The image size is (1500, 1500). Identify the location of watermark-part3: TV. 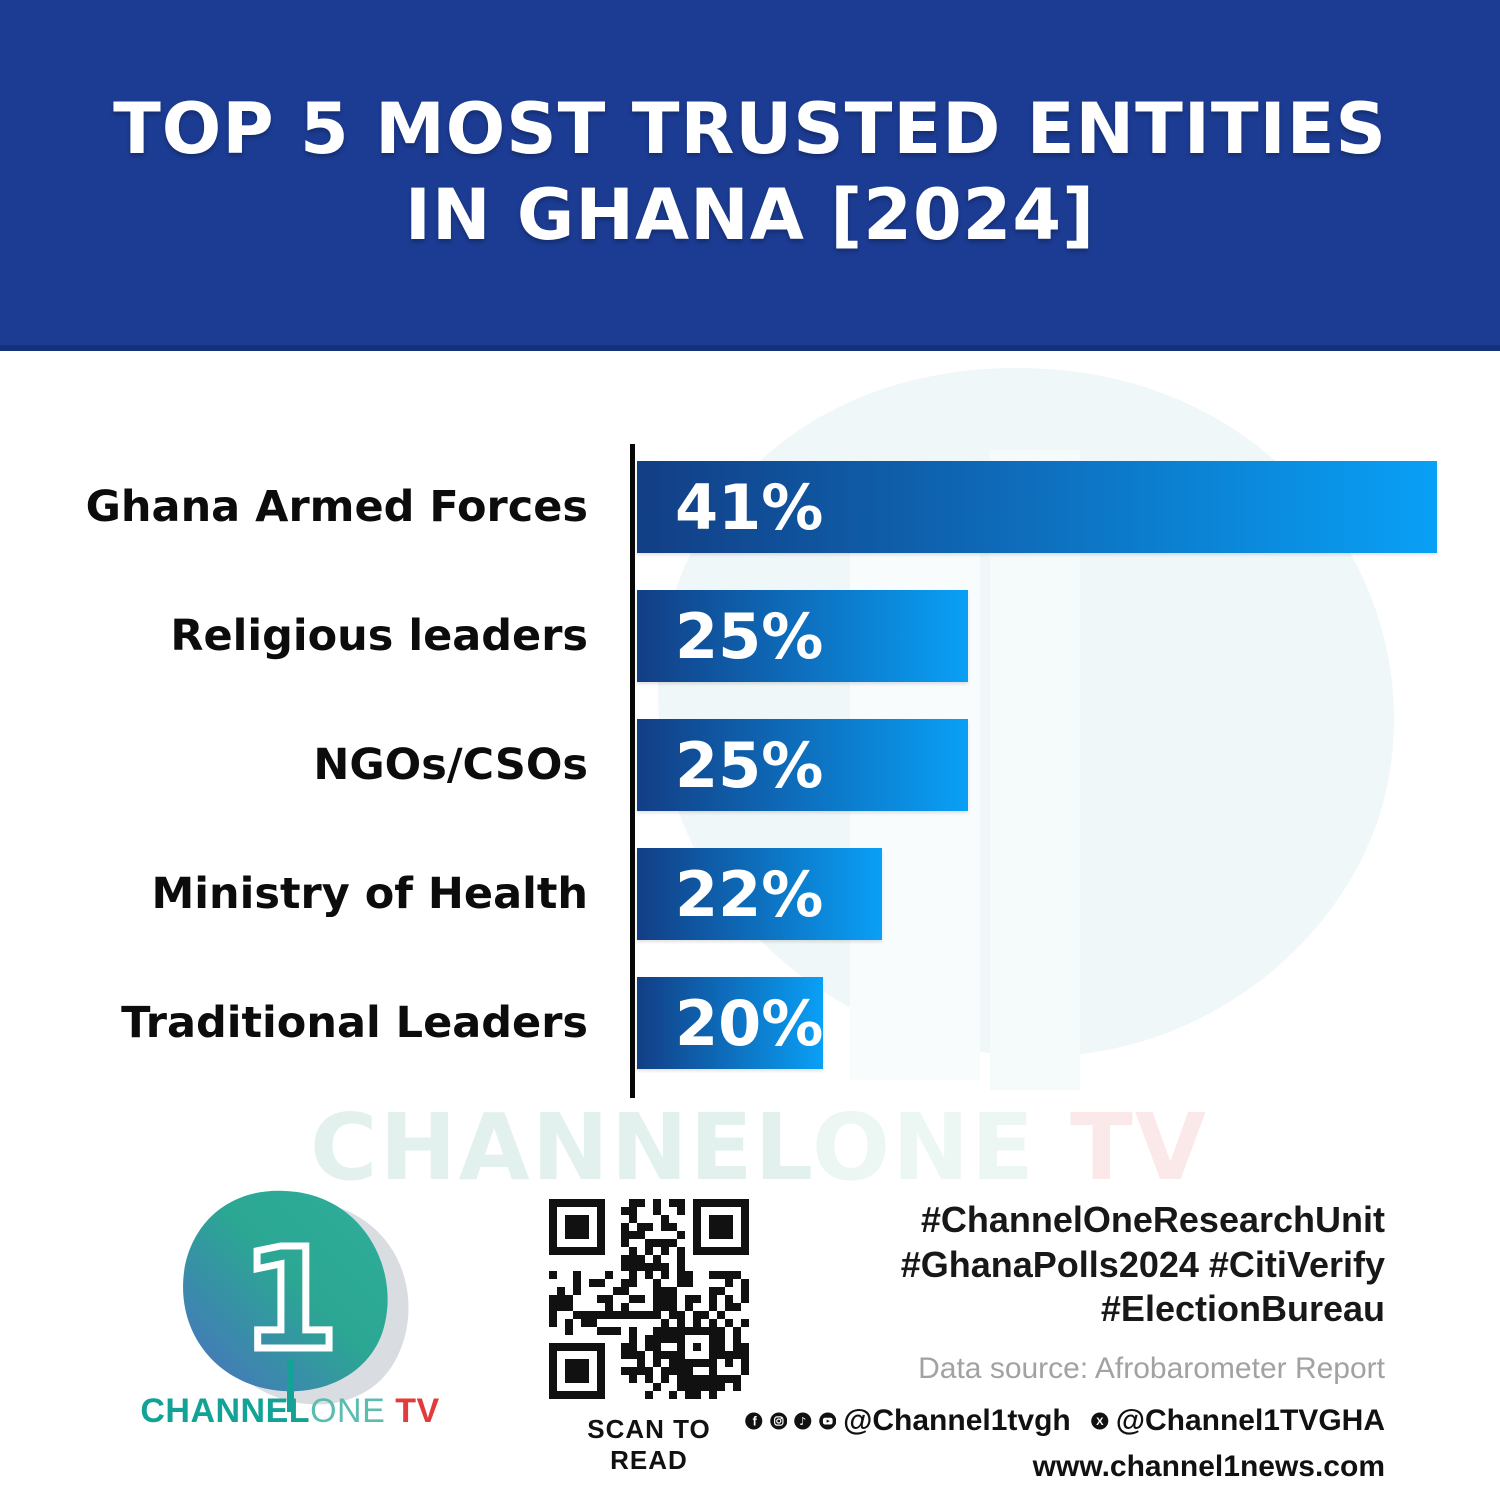
(1121, 1147).